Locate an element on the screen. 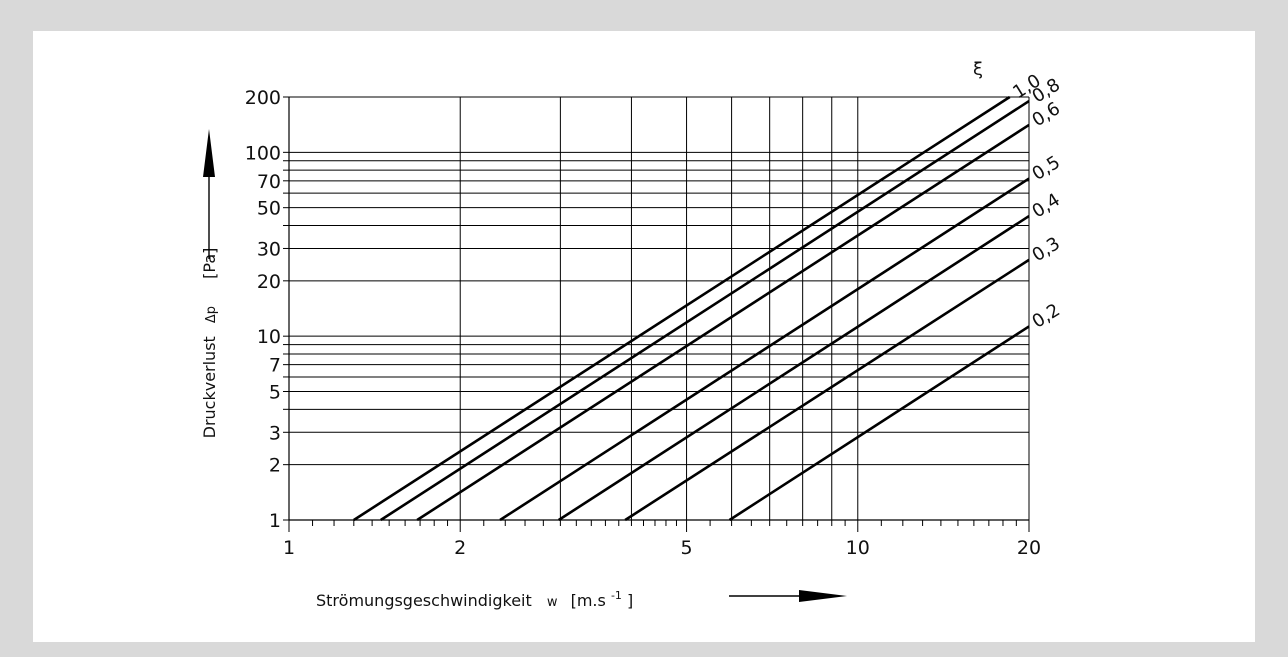 This screenshot has width=1288, height=657. y-tick-label: 10 is located at coordinates (269, 337).